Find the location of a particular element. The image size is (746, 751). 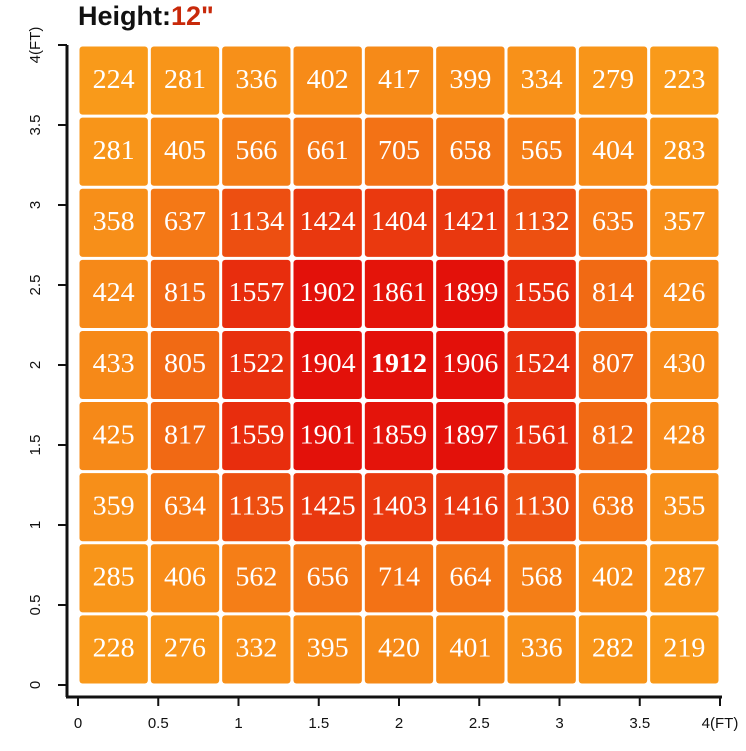

cell-label: 1859 is located at coordinates (399, 434).